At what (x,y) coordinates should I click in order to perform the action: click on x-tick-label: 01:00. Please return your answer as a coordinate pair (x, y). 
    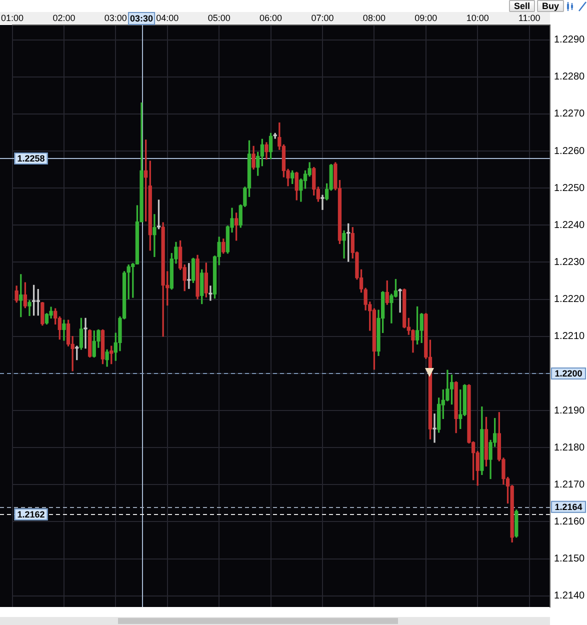
    Looking at the image, I should click on (12, 18).